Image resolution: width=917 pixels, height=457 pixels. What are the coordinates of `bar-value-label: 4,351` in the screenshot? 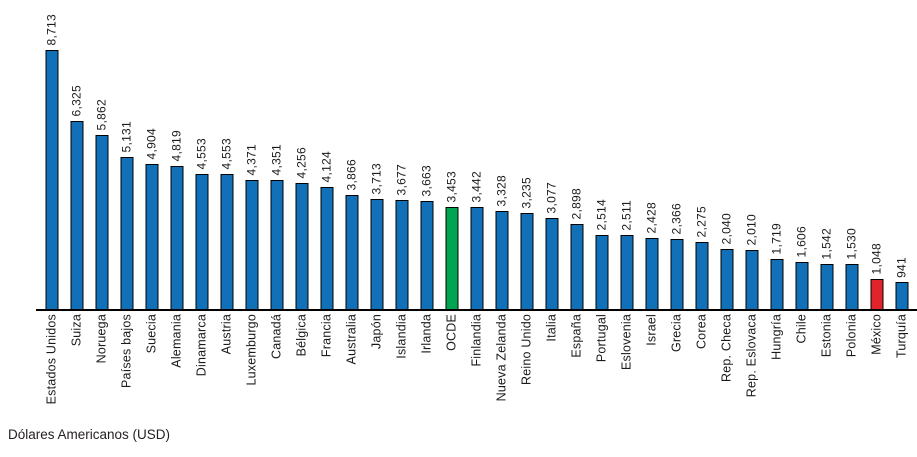 It's located at (276, 160).